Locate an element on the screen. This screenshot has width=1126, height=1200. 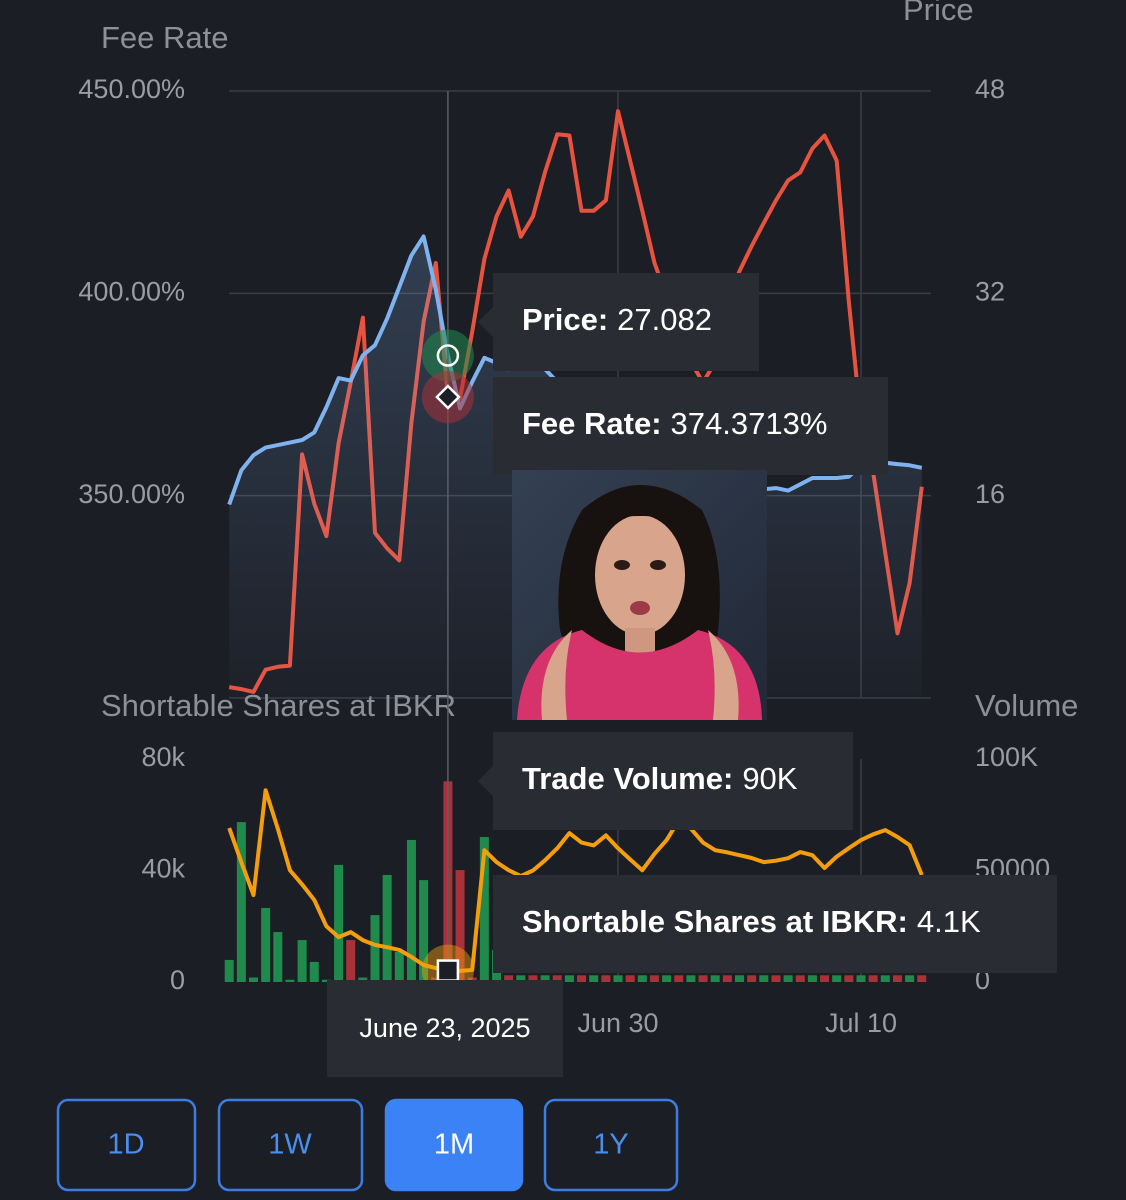
series-line is located at coordinates (575, 880).